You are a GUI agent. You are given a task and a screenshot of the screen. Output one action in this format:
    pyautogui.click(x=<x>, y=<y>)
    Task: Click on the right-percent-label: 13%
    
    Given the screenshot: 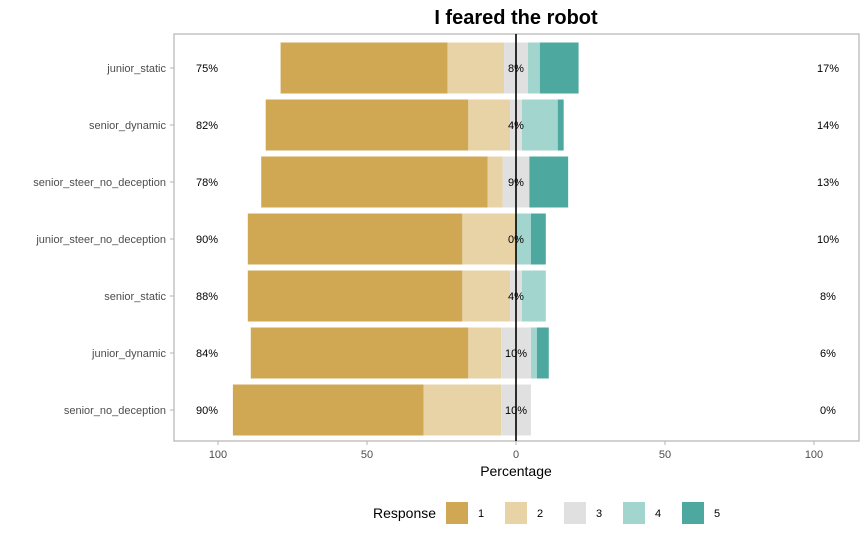 What is the action you would take?
    pyautogui.click(x=828, y=183)
    